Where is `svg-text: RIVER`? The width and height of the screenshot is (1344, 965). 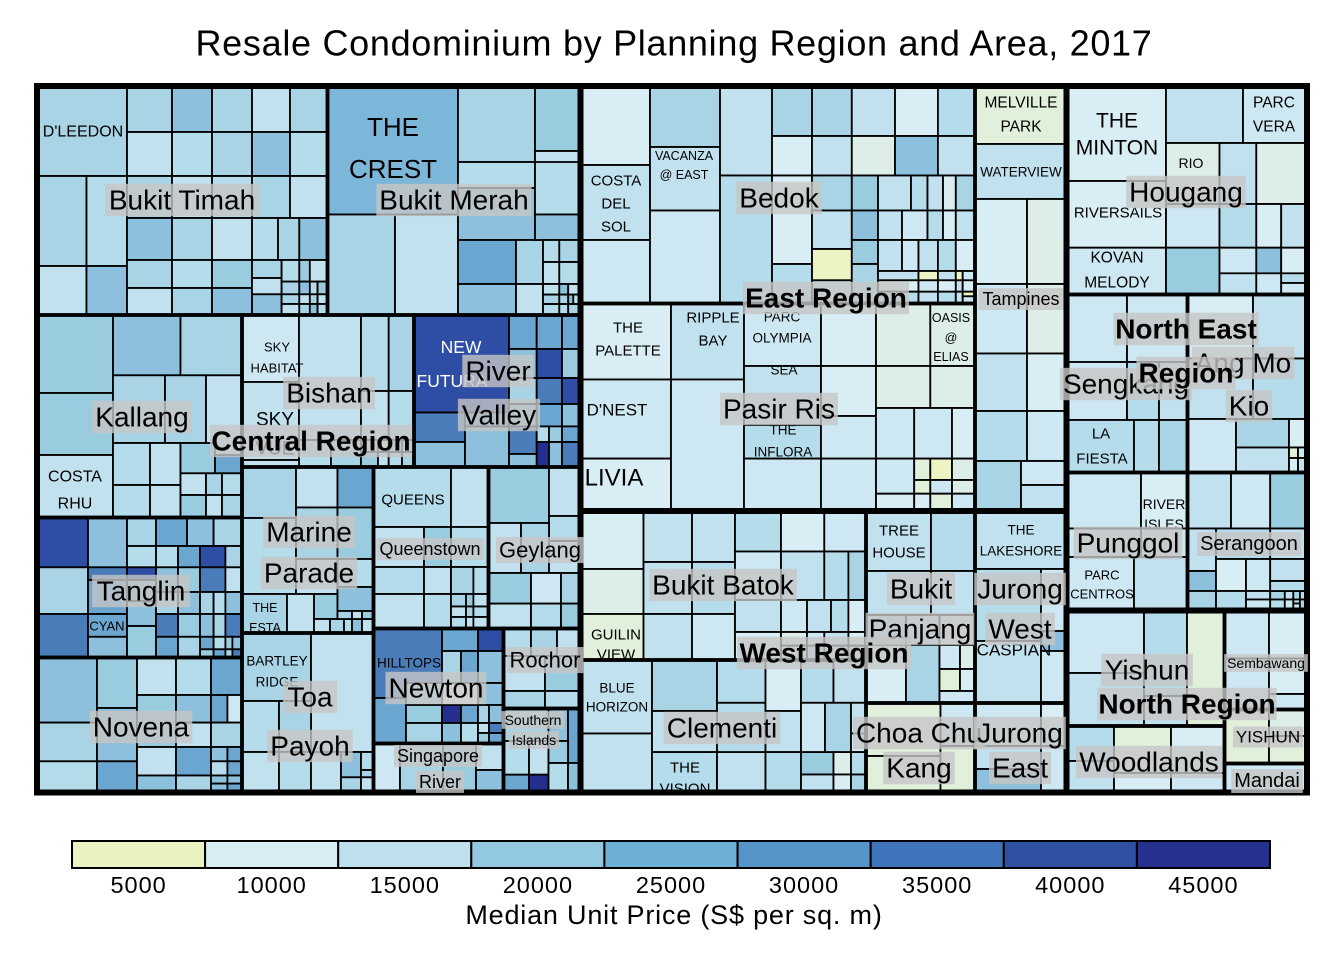
svg-text: RIVER is located at coordinates (1164, 504).